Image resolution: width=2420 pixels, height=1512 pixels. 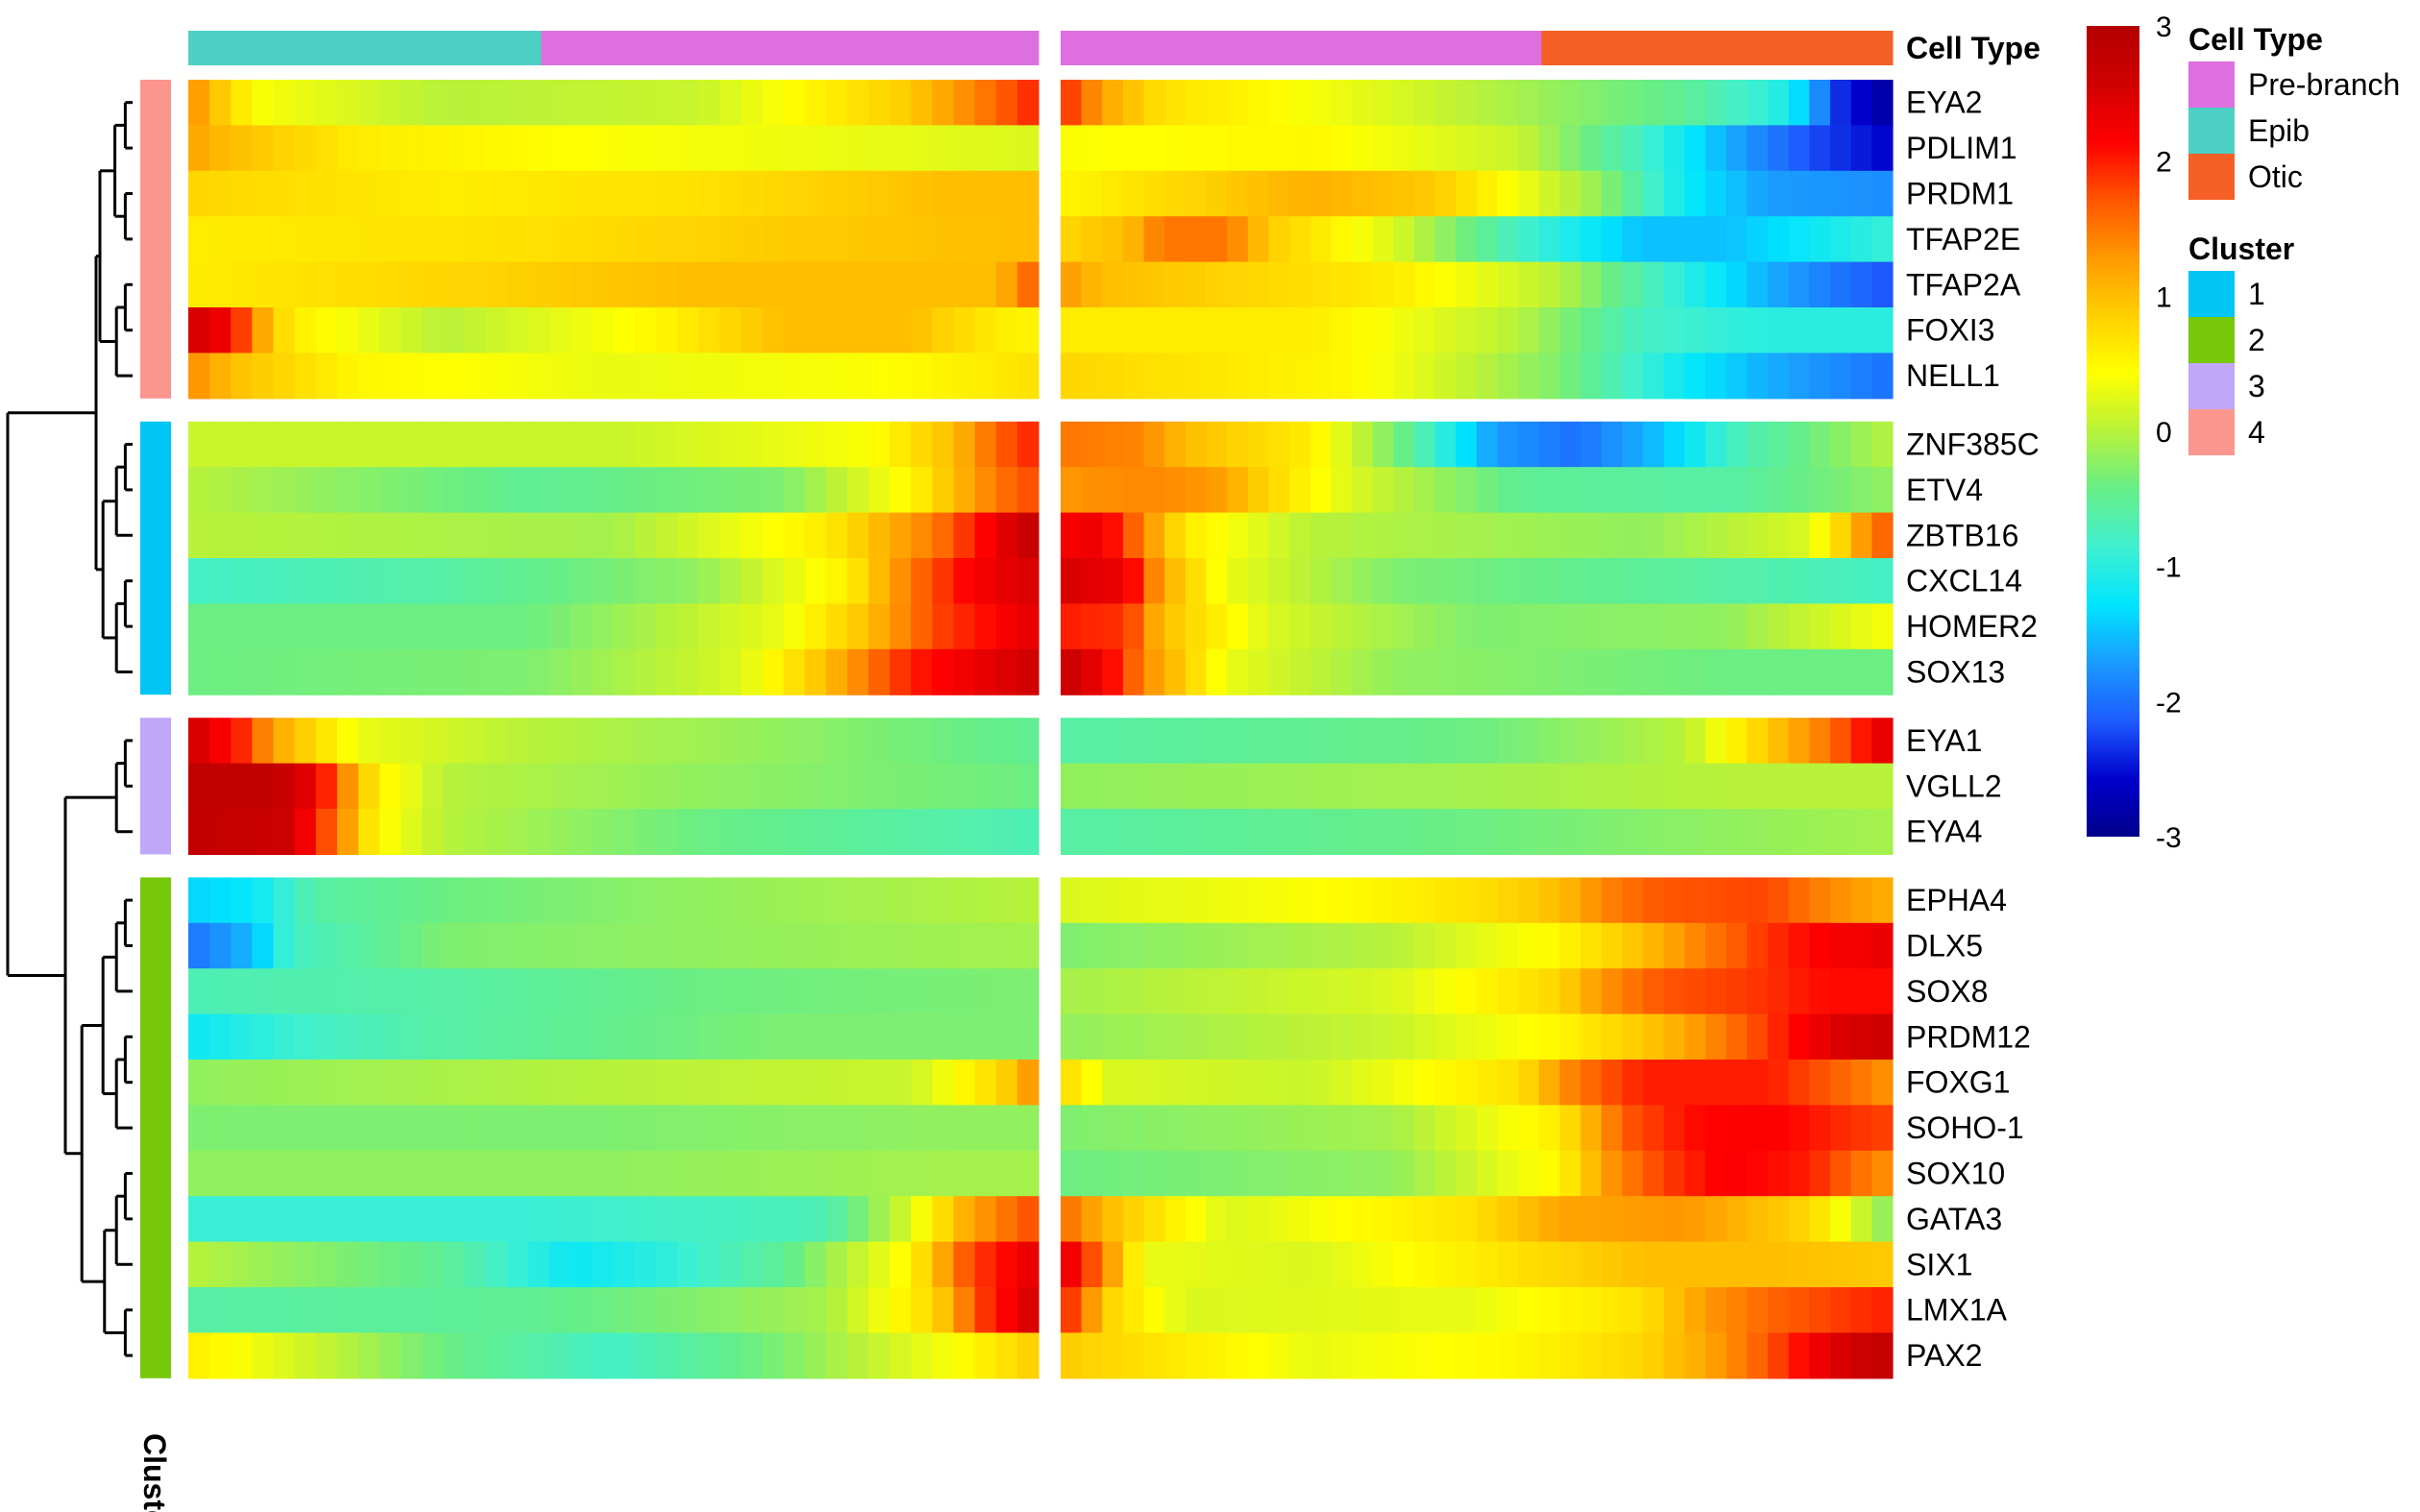 I want to click on cell-type-legend-title: Cell Type, so click(x=2256, y=39).